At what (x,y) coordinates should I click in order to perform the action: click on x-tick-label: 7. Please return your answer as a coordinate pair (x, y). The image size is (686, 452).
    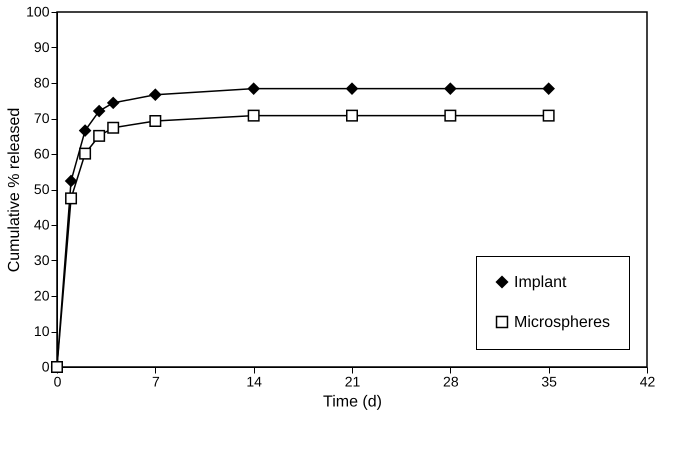
    Looking at the image, I should click on (156, 382).